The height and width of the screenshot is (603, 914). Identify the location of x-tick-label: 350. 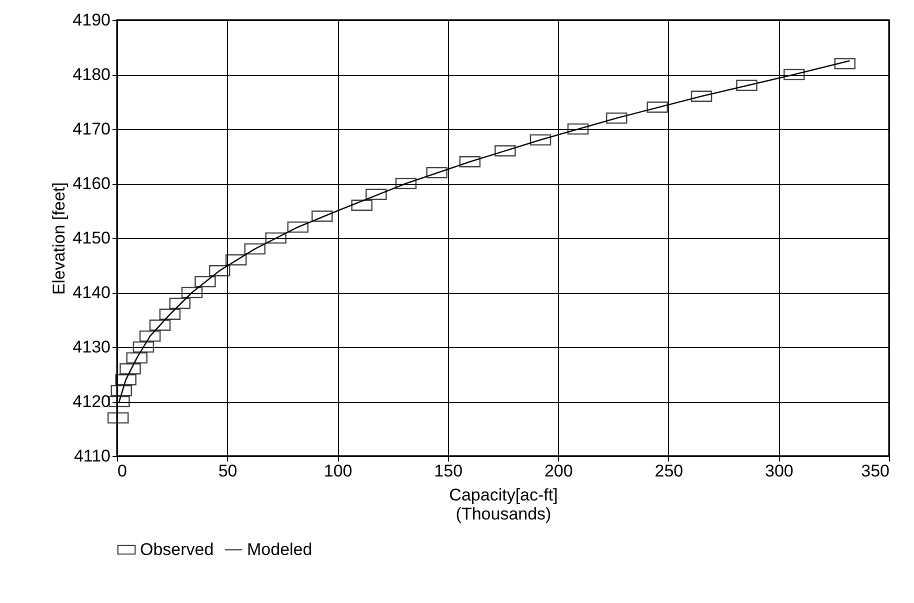
(875, 471).